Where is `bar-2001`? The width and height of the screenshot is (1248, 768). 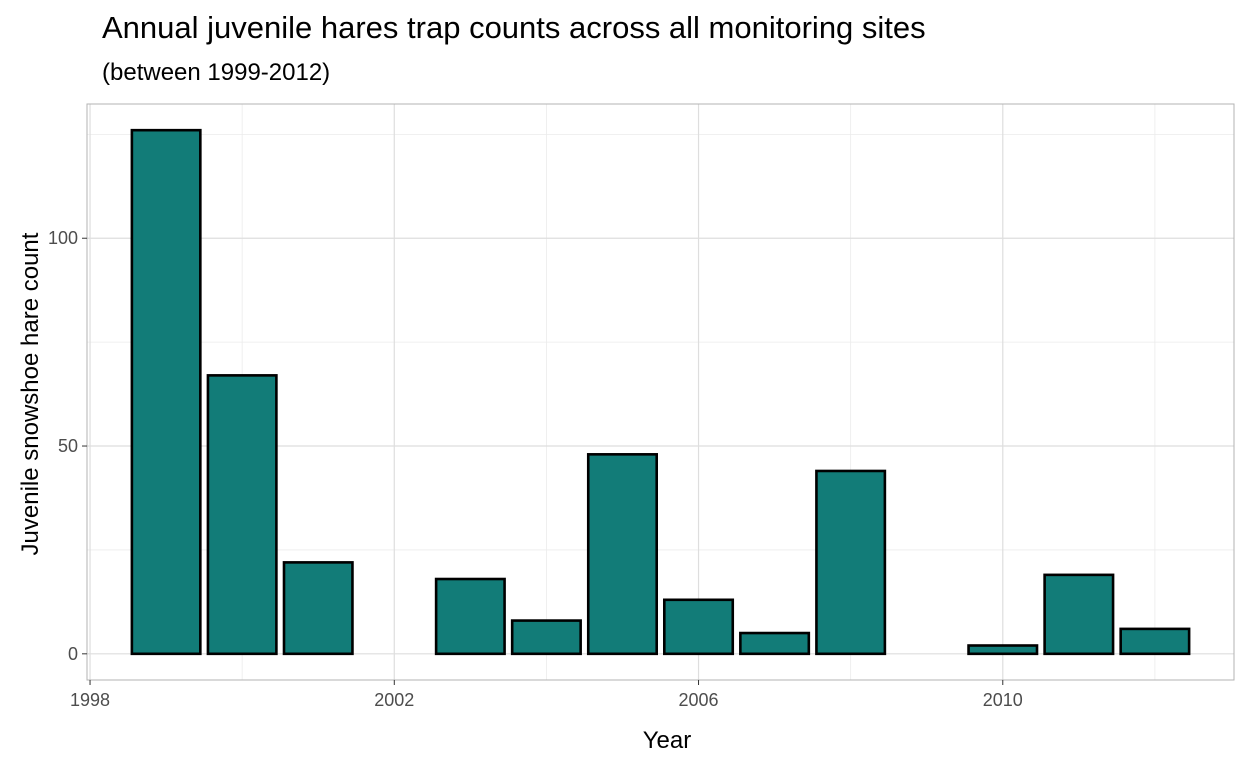
bar-2001 is located at coordinates (318, 608).